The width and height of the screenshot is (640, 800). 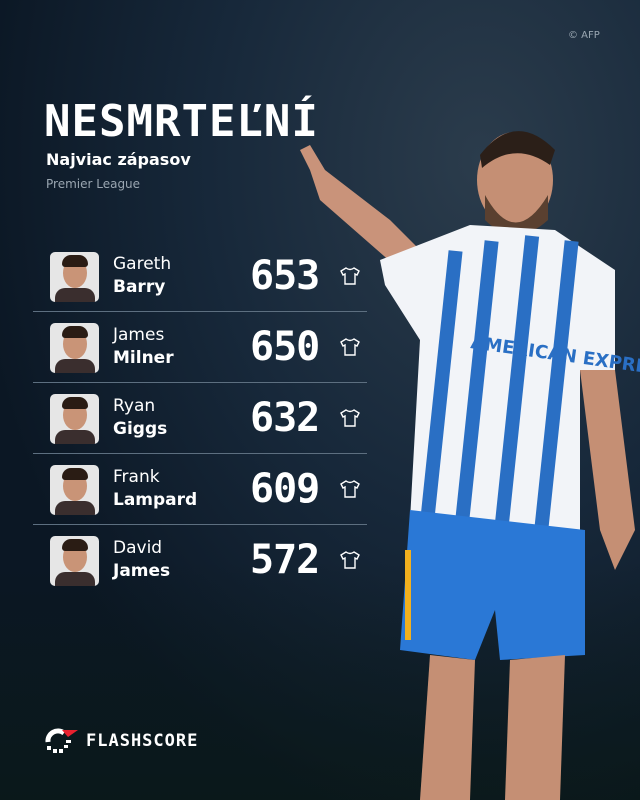 I want to click on match-count: 632, so click(x=285, y=418).